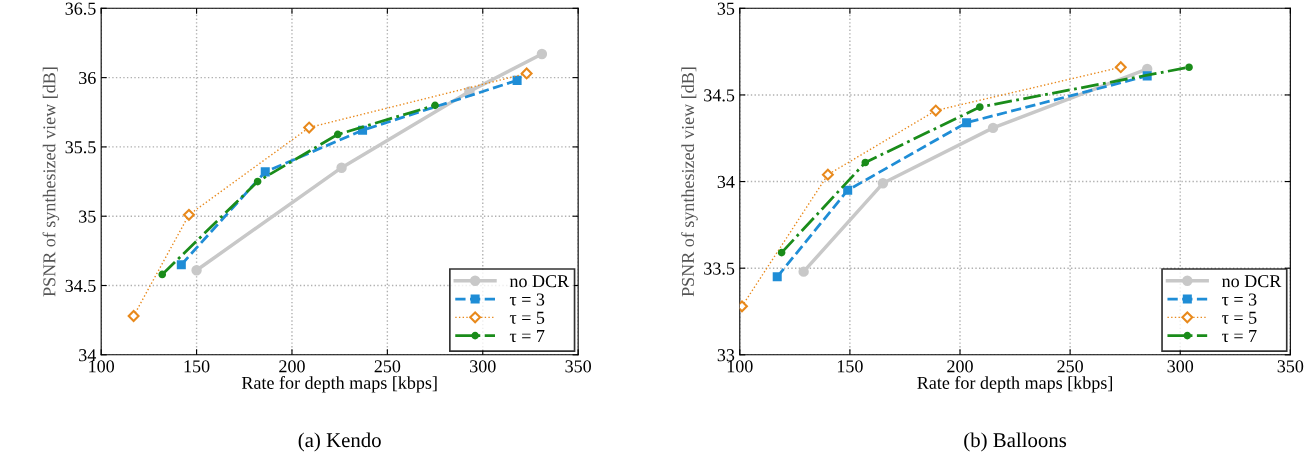  What do you see at coordinates (726, 355) in the screenshot?
I see `y-tick-label: 33` at bounding box center [726, 355].